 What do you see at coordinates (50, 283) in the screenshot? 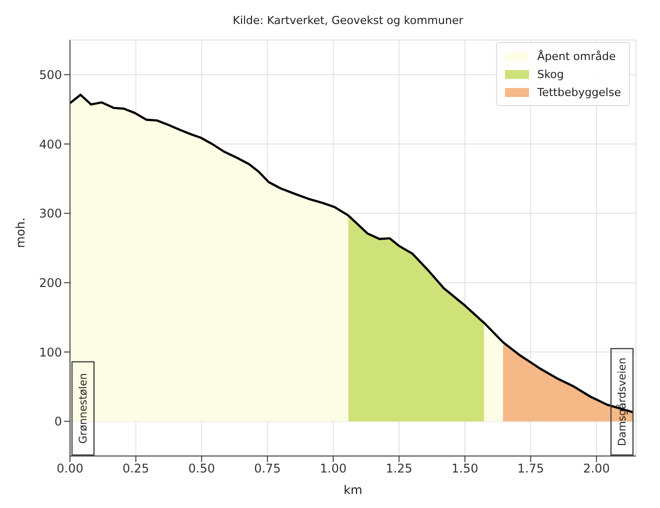
I see `y-tick-label: 200` at bounding box center [50, 283].